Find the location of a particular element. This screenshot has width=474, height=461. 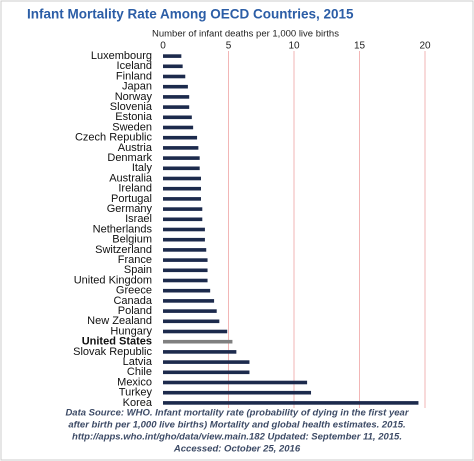

y-tick-label: Denmark is located at coordinates (129, 158).